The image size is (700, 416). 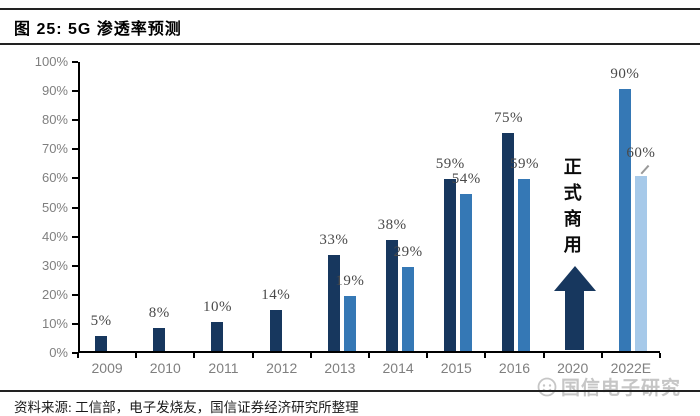 I want to click on bar-slot: 14%, so click(x=275, y=319).